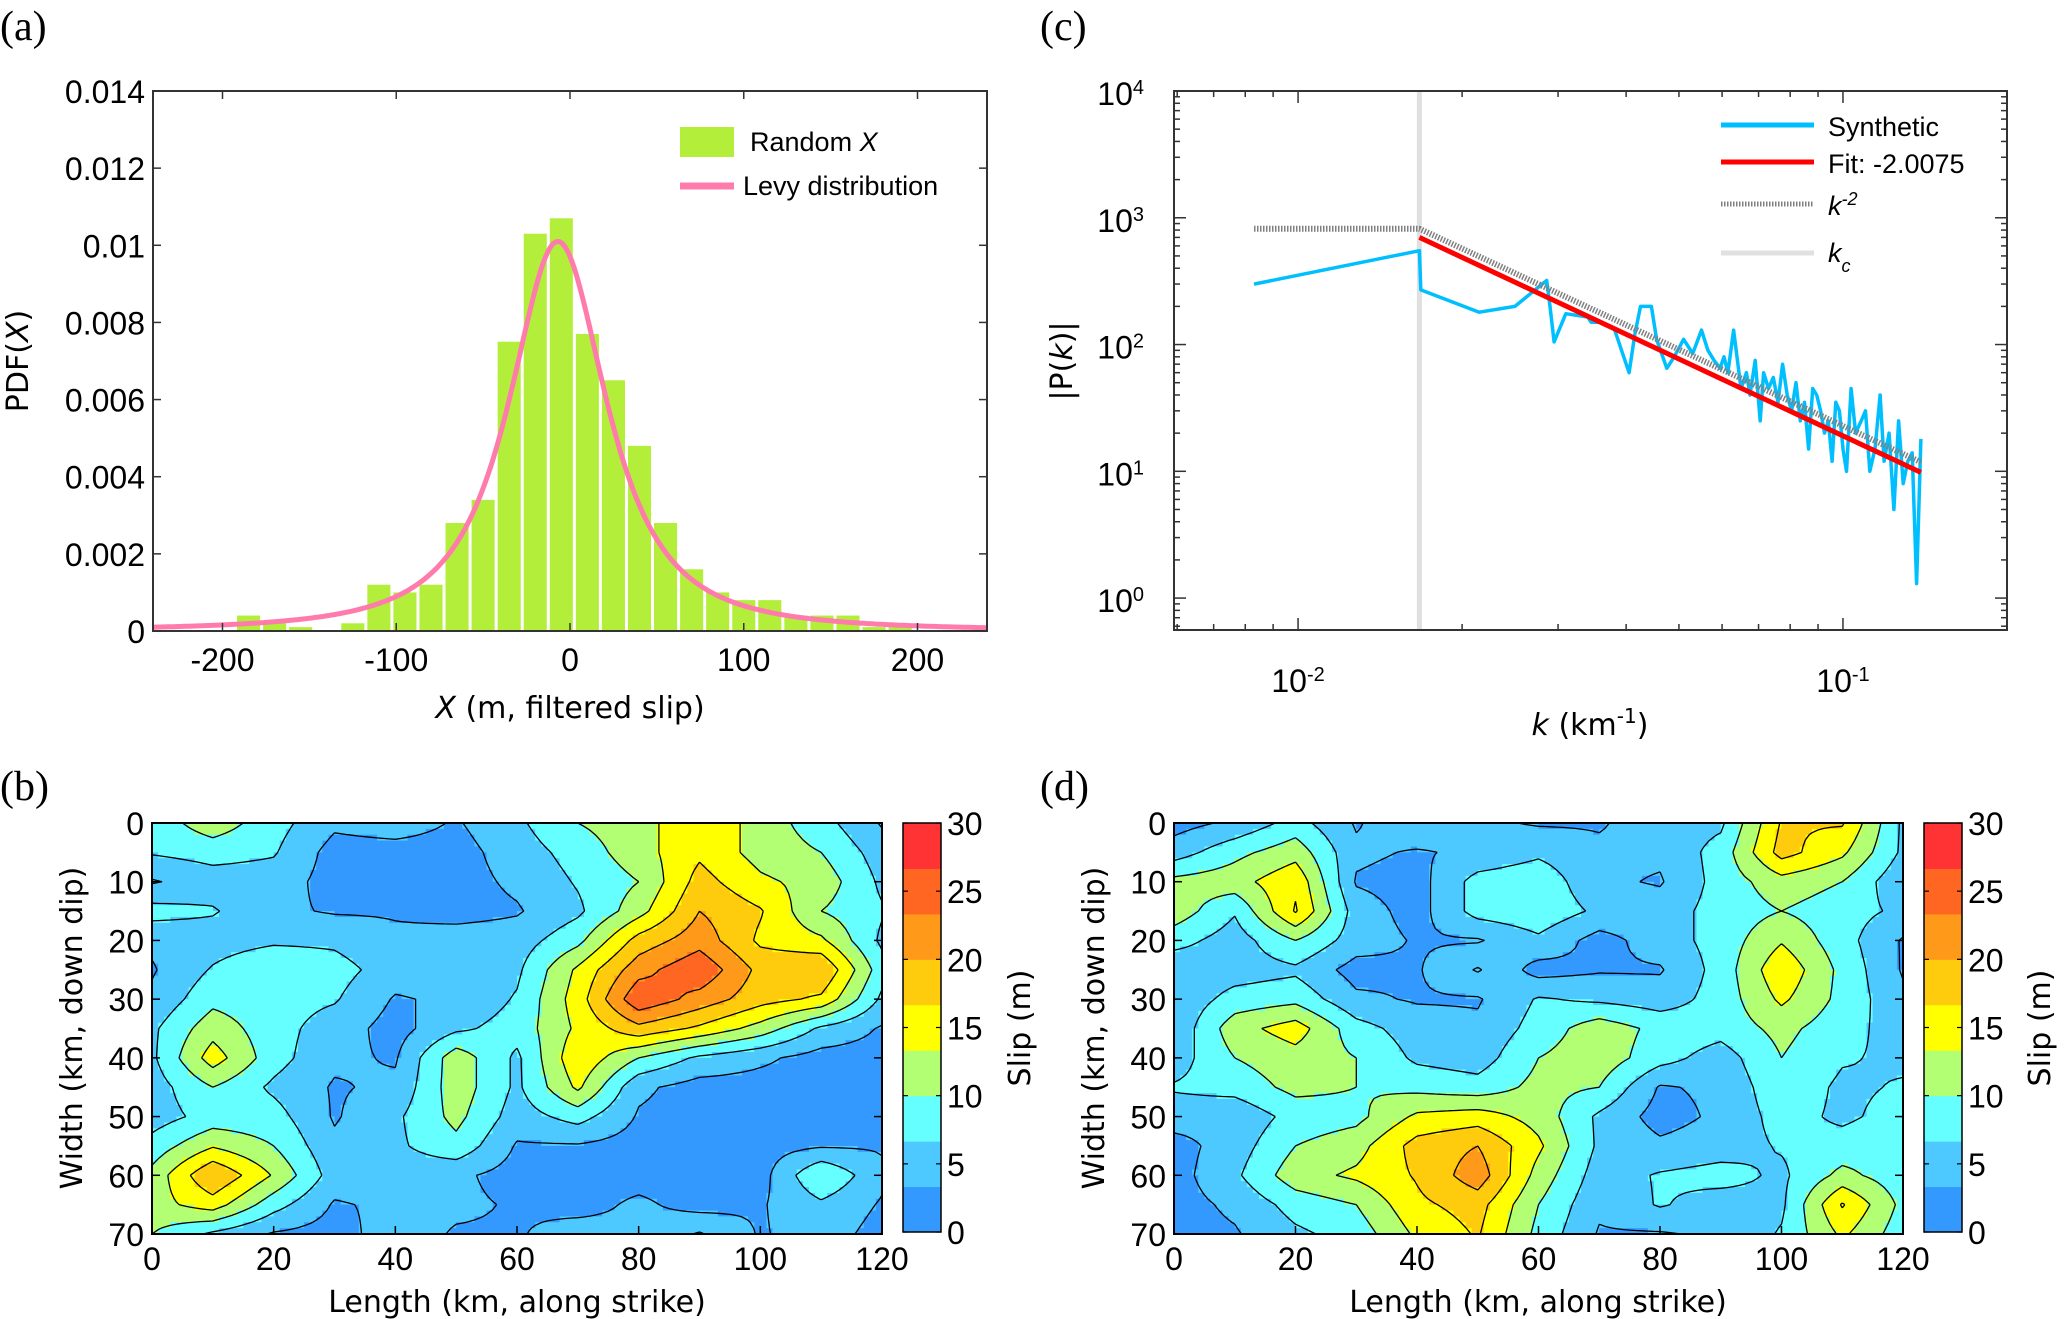 This screenshot has width=2067, height=1319. I want to click on x-tick-label: 60, so click(517, 1259).